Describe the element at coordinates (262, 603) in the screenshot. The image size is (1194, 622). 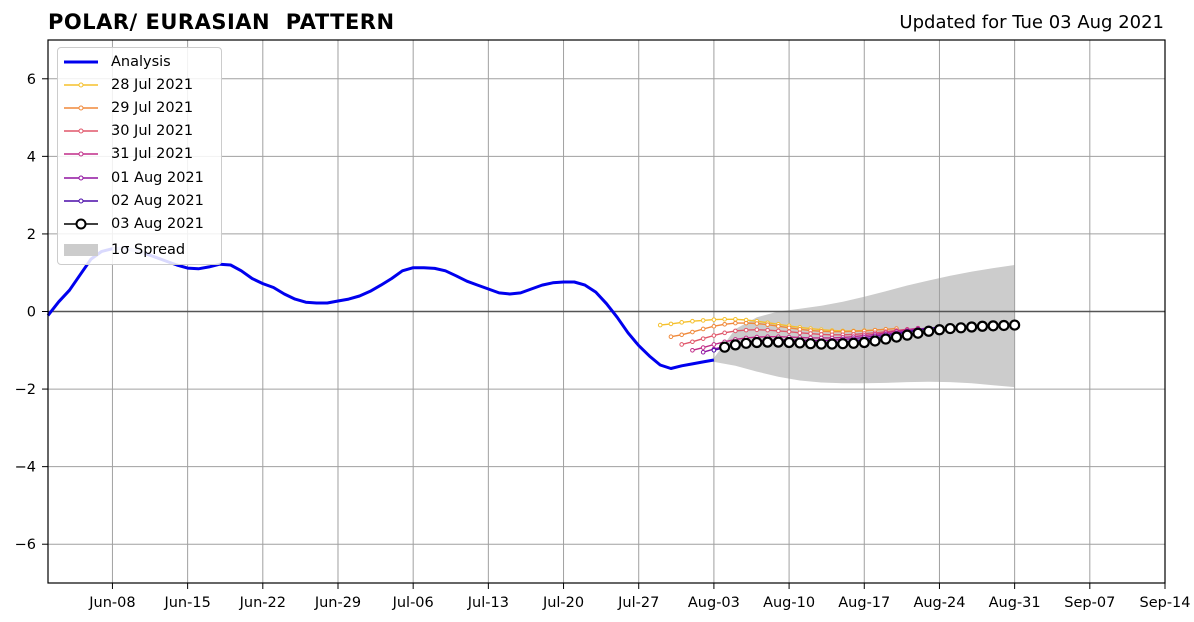
I see `x-tick-label: Jun-22` at that location.